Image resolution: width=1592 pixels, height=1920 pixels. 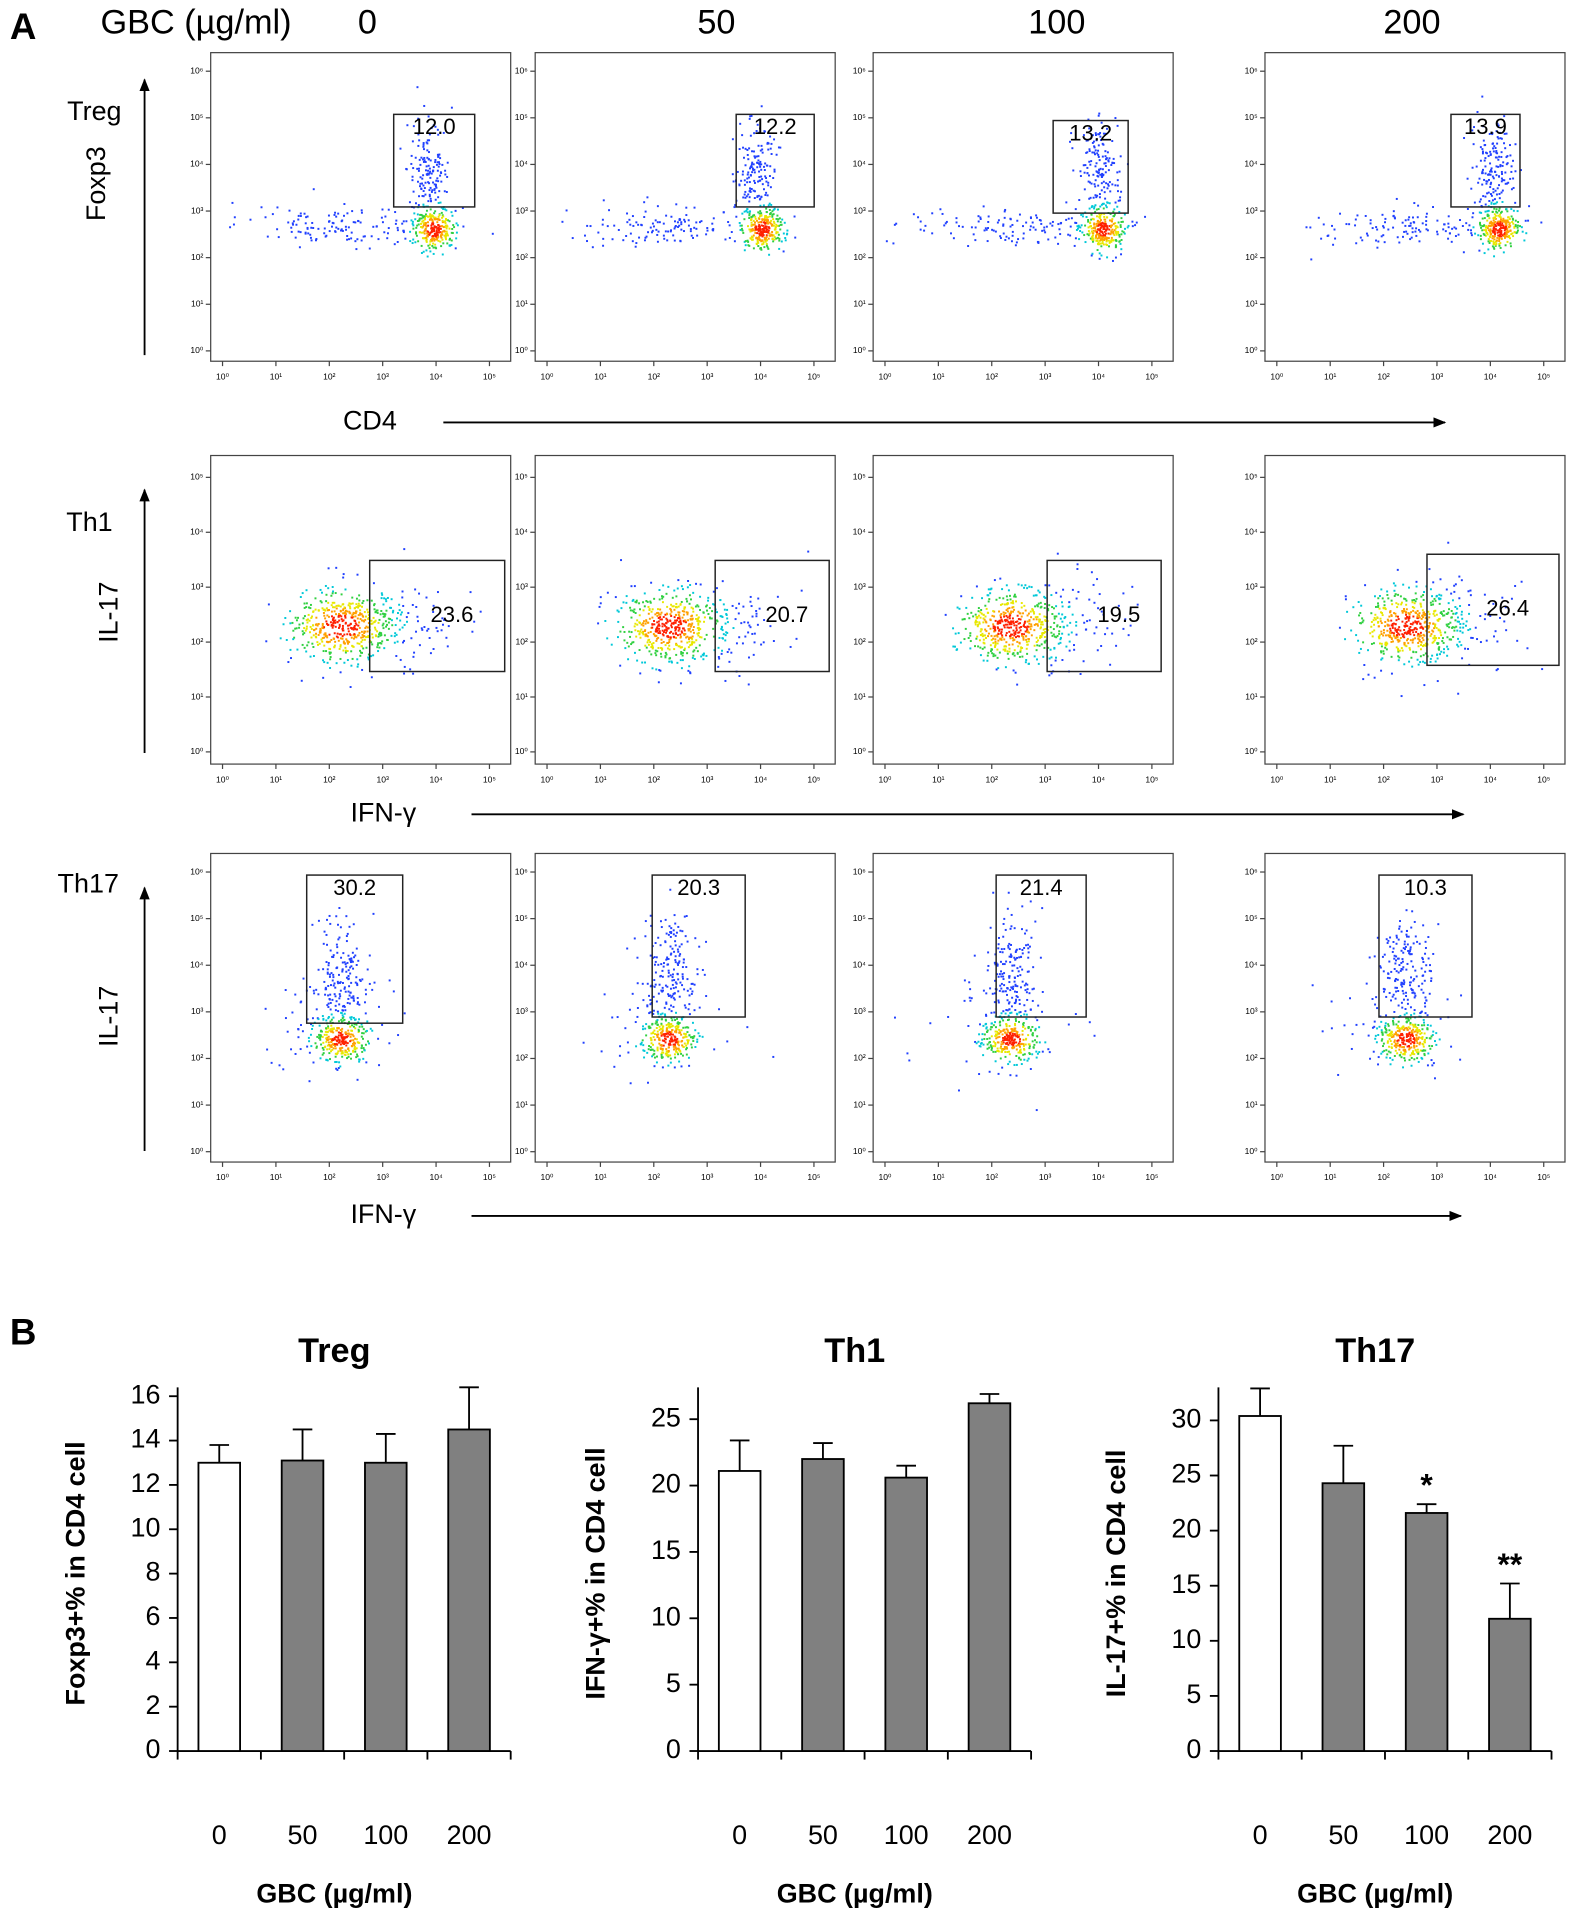 I want to click on y-tick-label: 10³, so click(x=521, y=586).